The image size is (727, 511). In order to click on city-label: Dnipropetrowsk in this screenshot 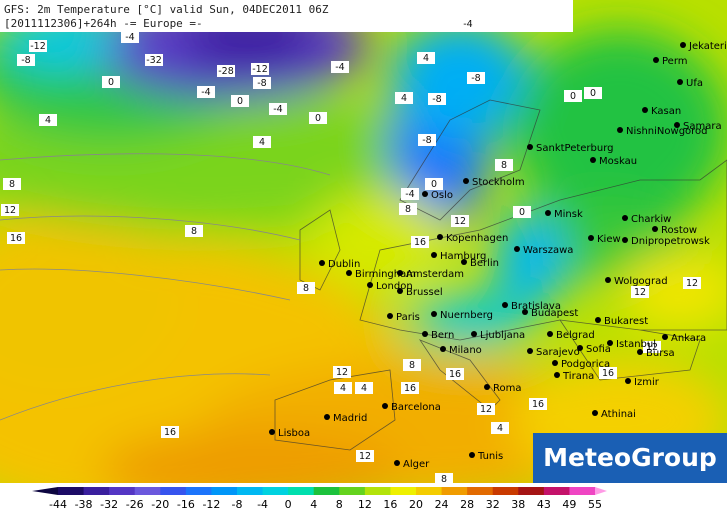, I will do `click(670, 241)`.